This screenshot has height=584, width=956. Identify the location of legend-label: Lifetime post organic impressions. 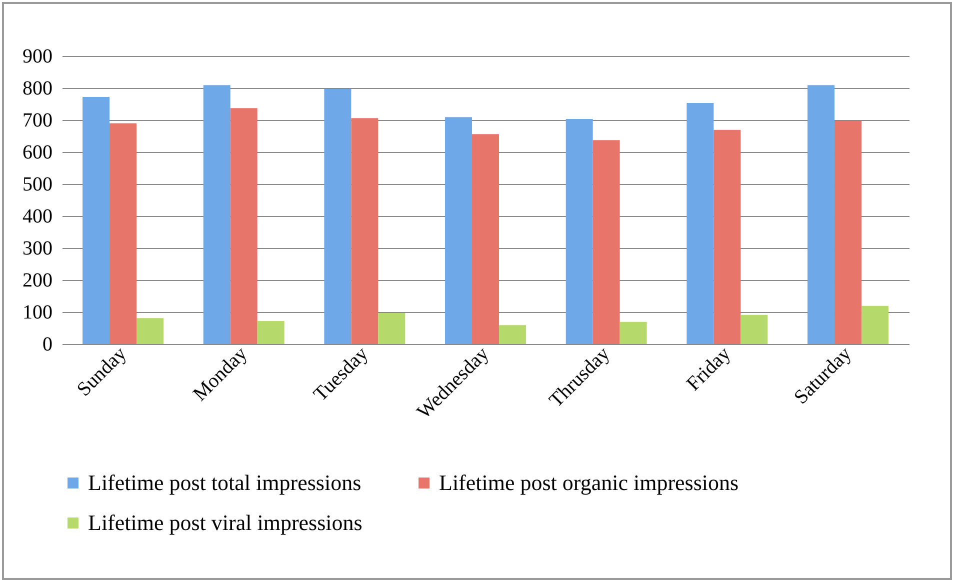
(589, 482).